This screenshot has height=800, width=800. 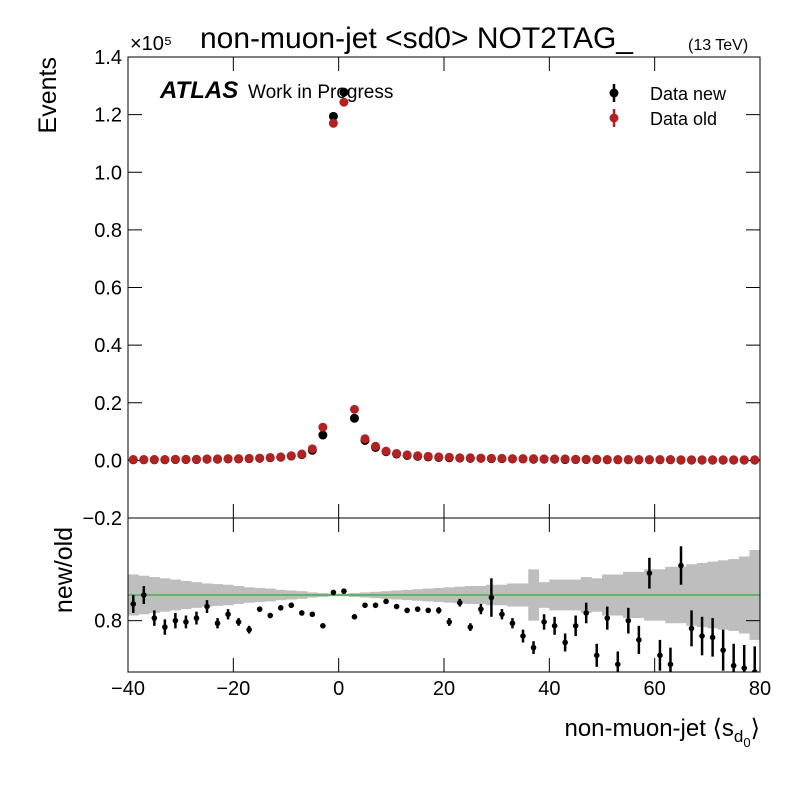 I want to click on x-tick-label: 40, so click(x=549, y=689).